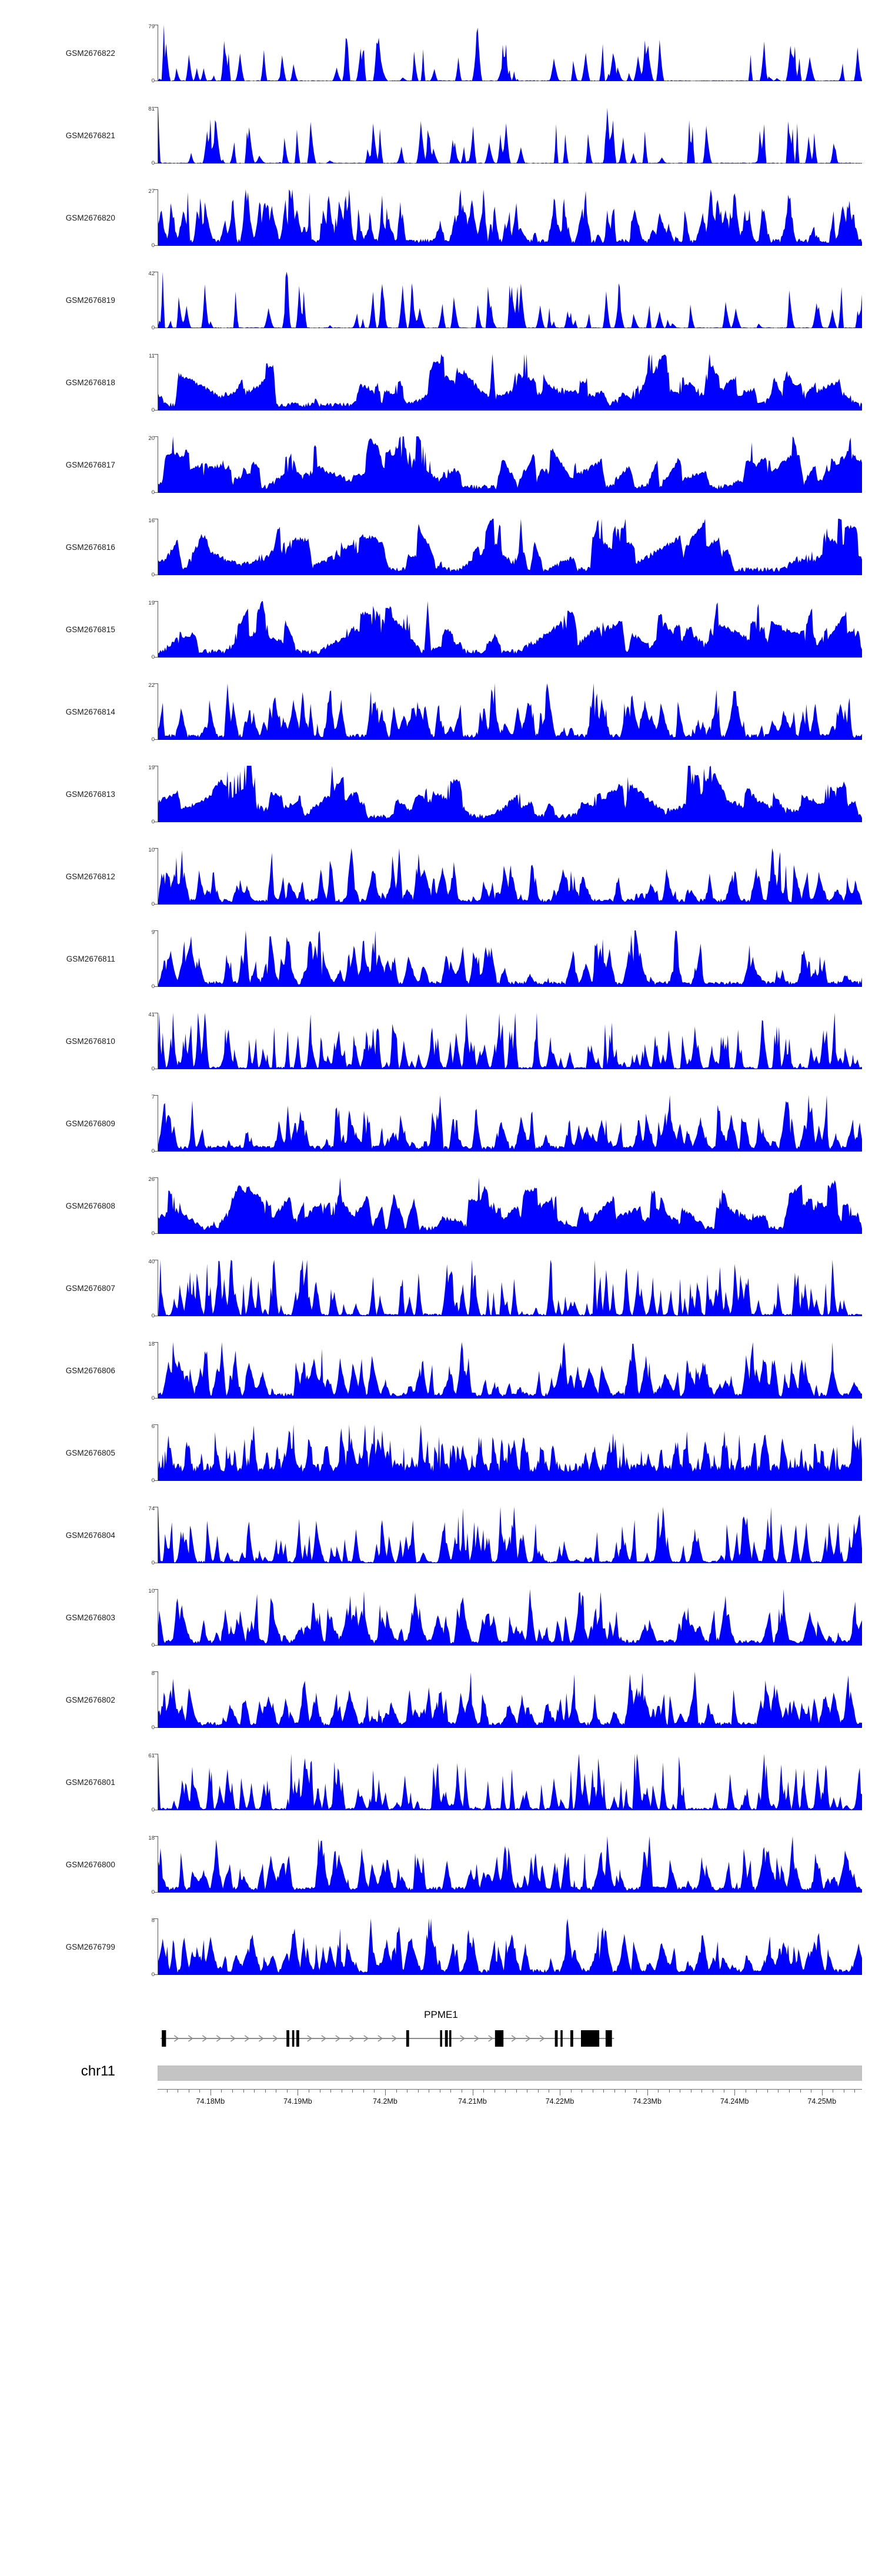  What do you see at coordinates (515, 1783) in the screenshot?
I see `track-plot-area: 61 0` at bounding box center [515, 1783].